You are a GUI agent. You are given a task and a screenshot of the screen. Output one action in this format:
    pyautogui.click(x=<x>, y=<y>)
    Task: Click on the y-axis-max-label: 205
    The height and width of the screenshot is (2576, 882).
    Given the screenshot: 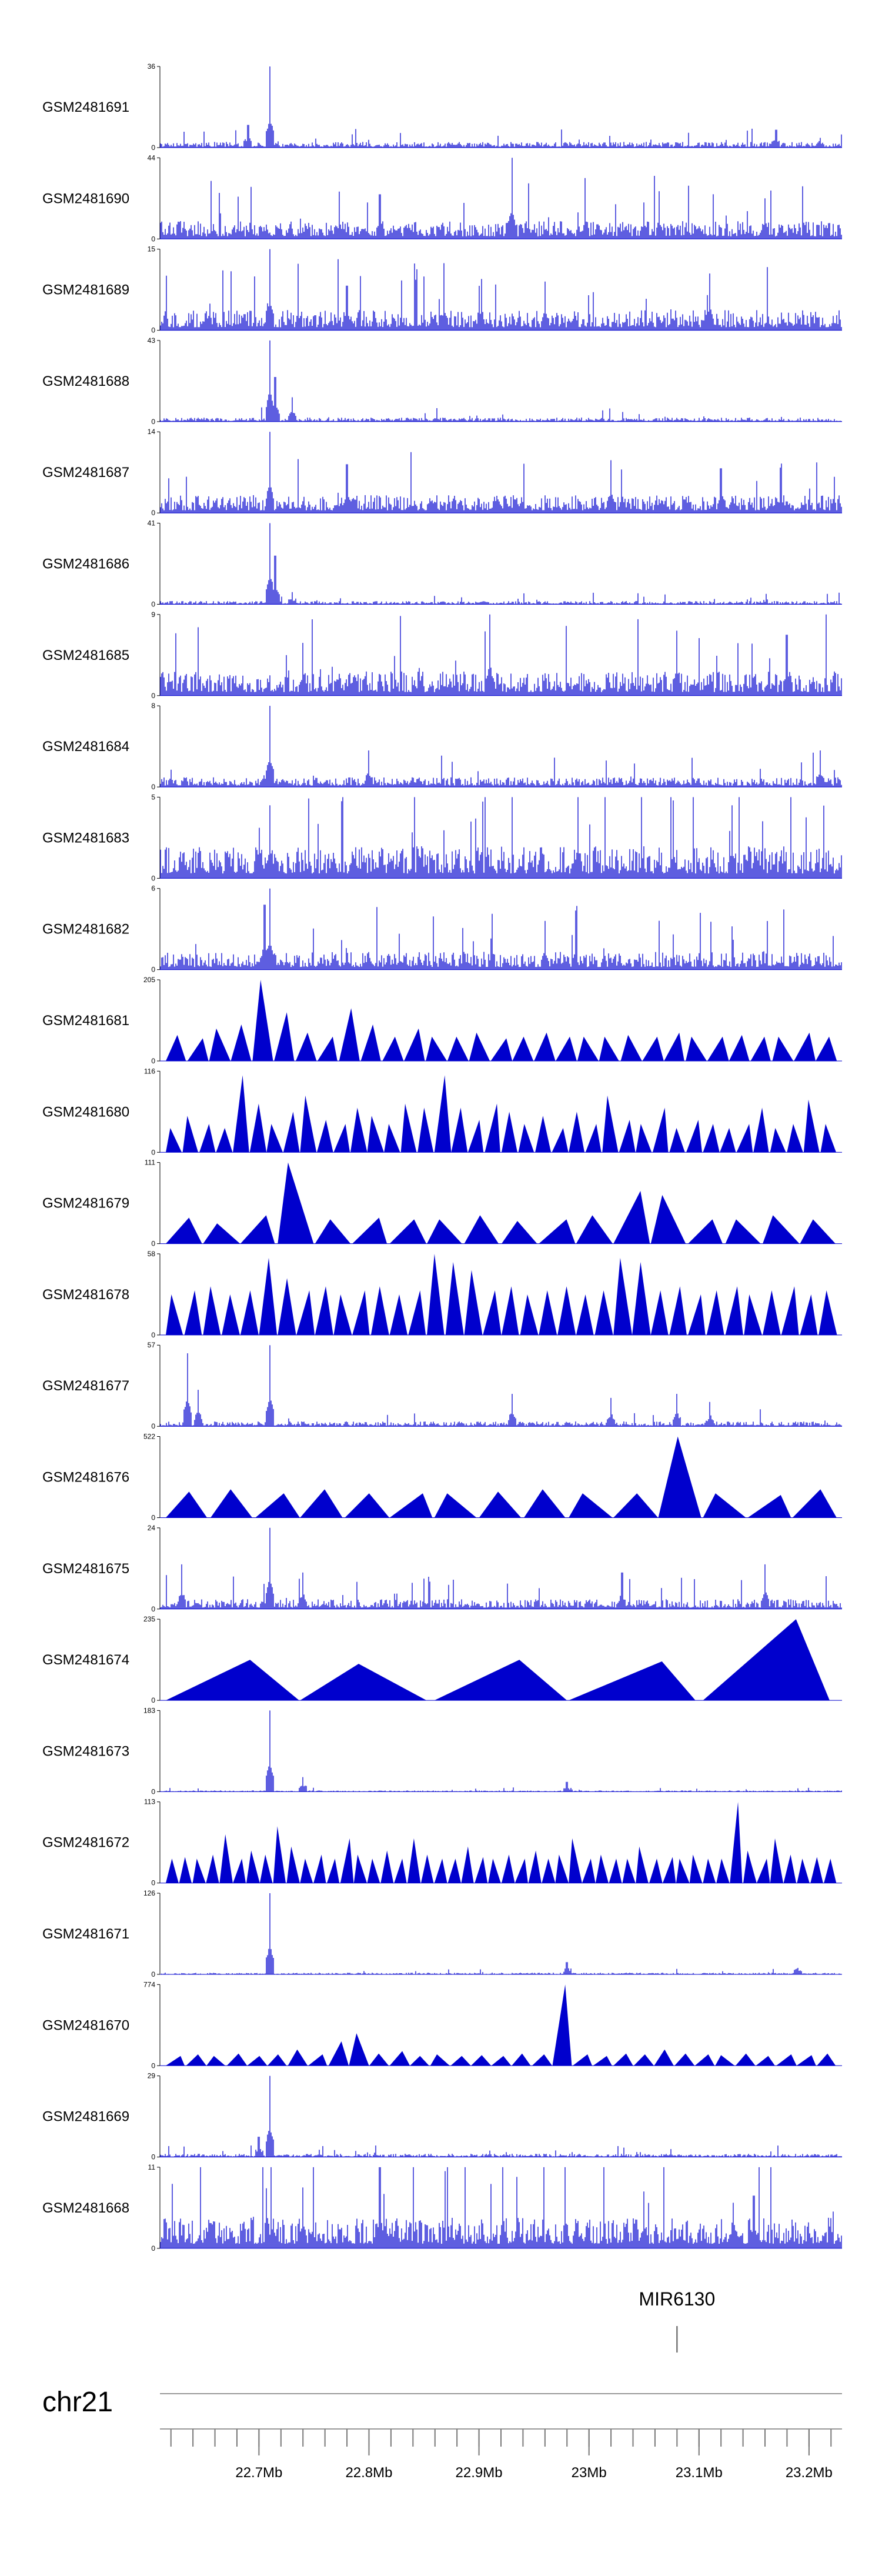 What is the action you would take?
    pyautogui.click(x=149, y=980)
    